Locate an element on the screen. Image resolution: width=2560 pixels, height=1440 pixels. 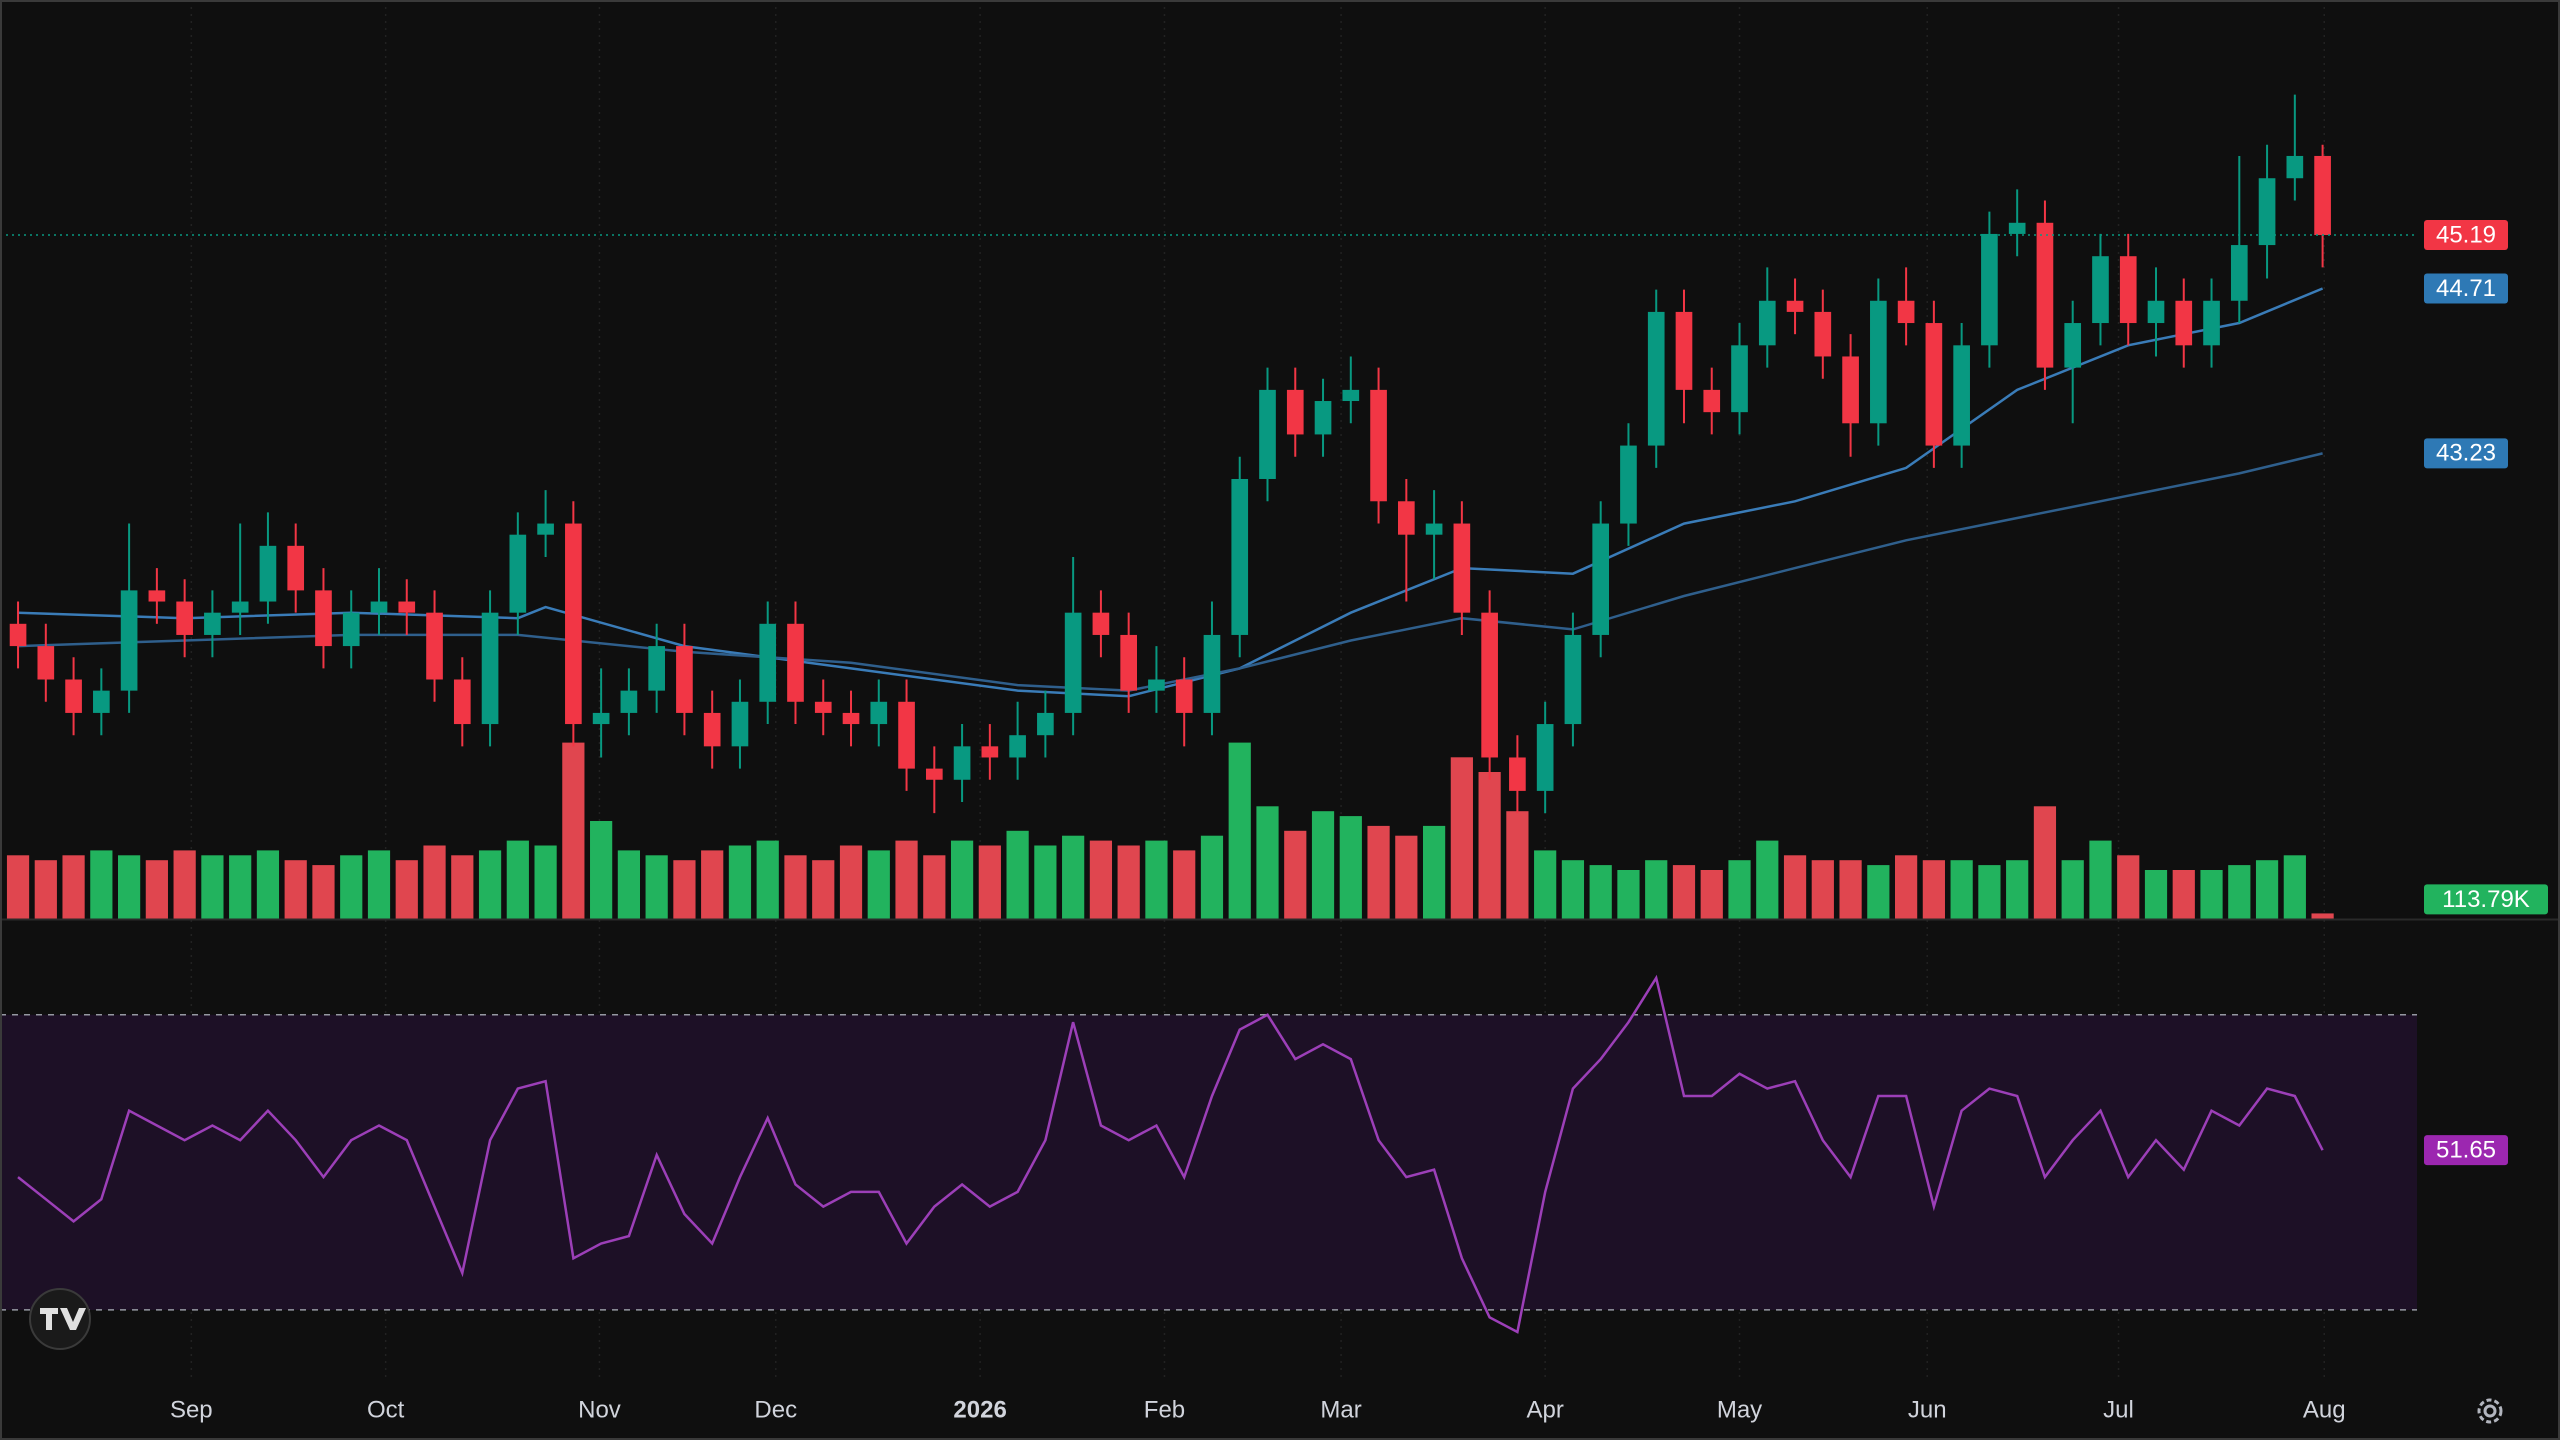
x-tick-label: Mar is located at coordinates (1340, 1409).